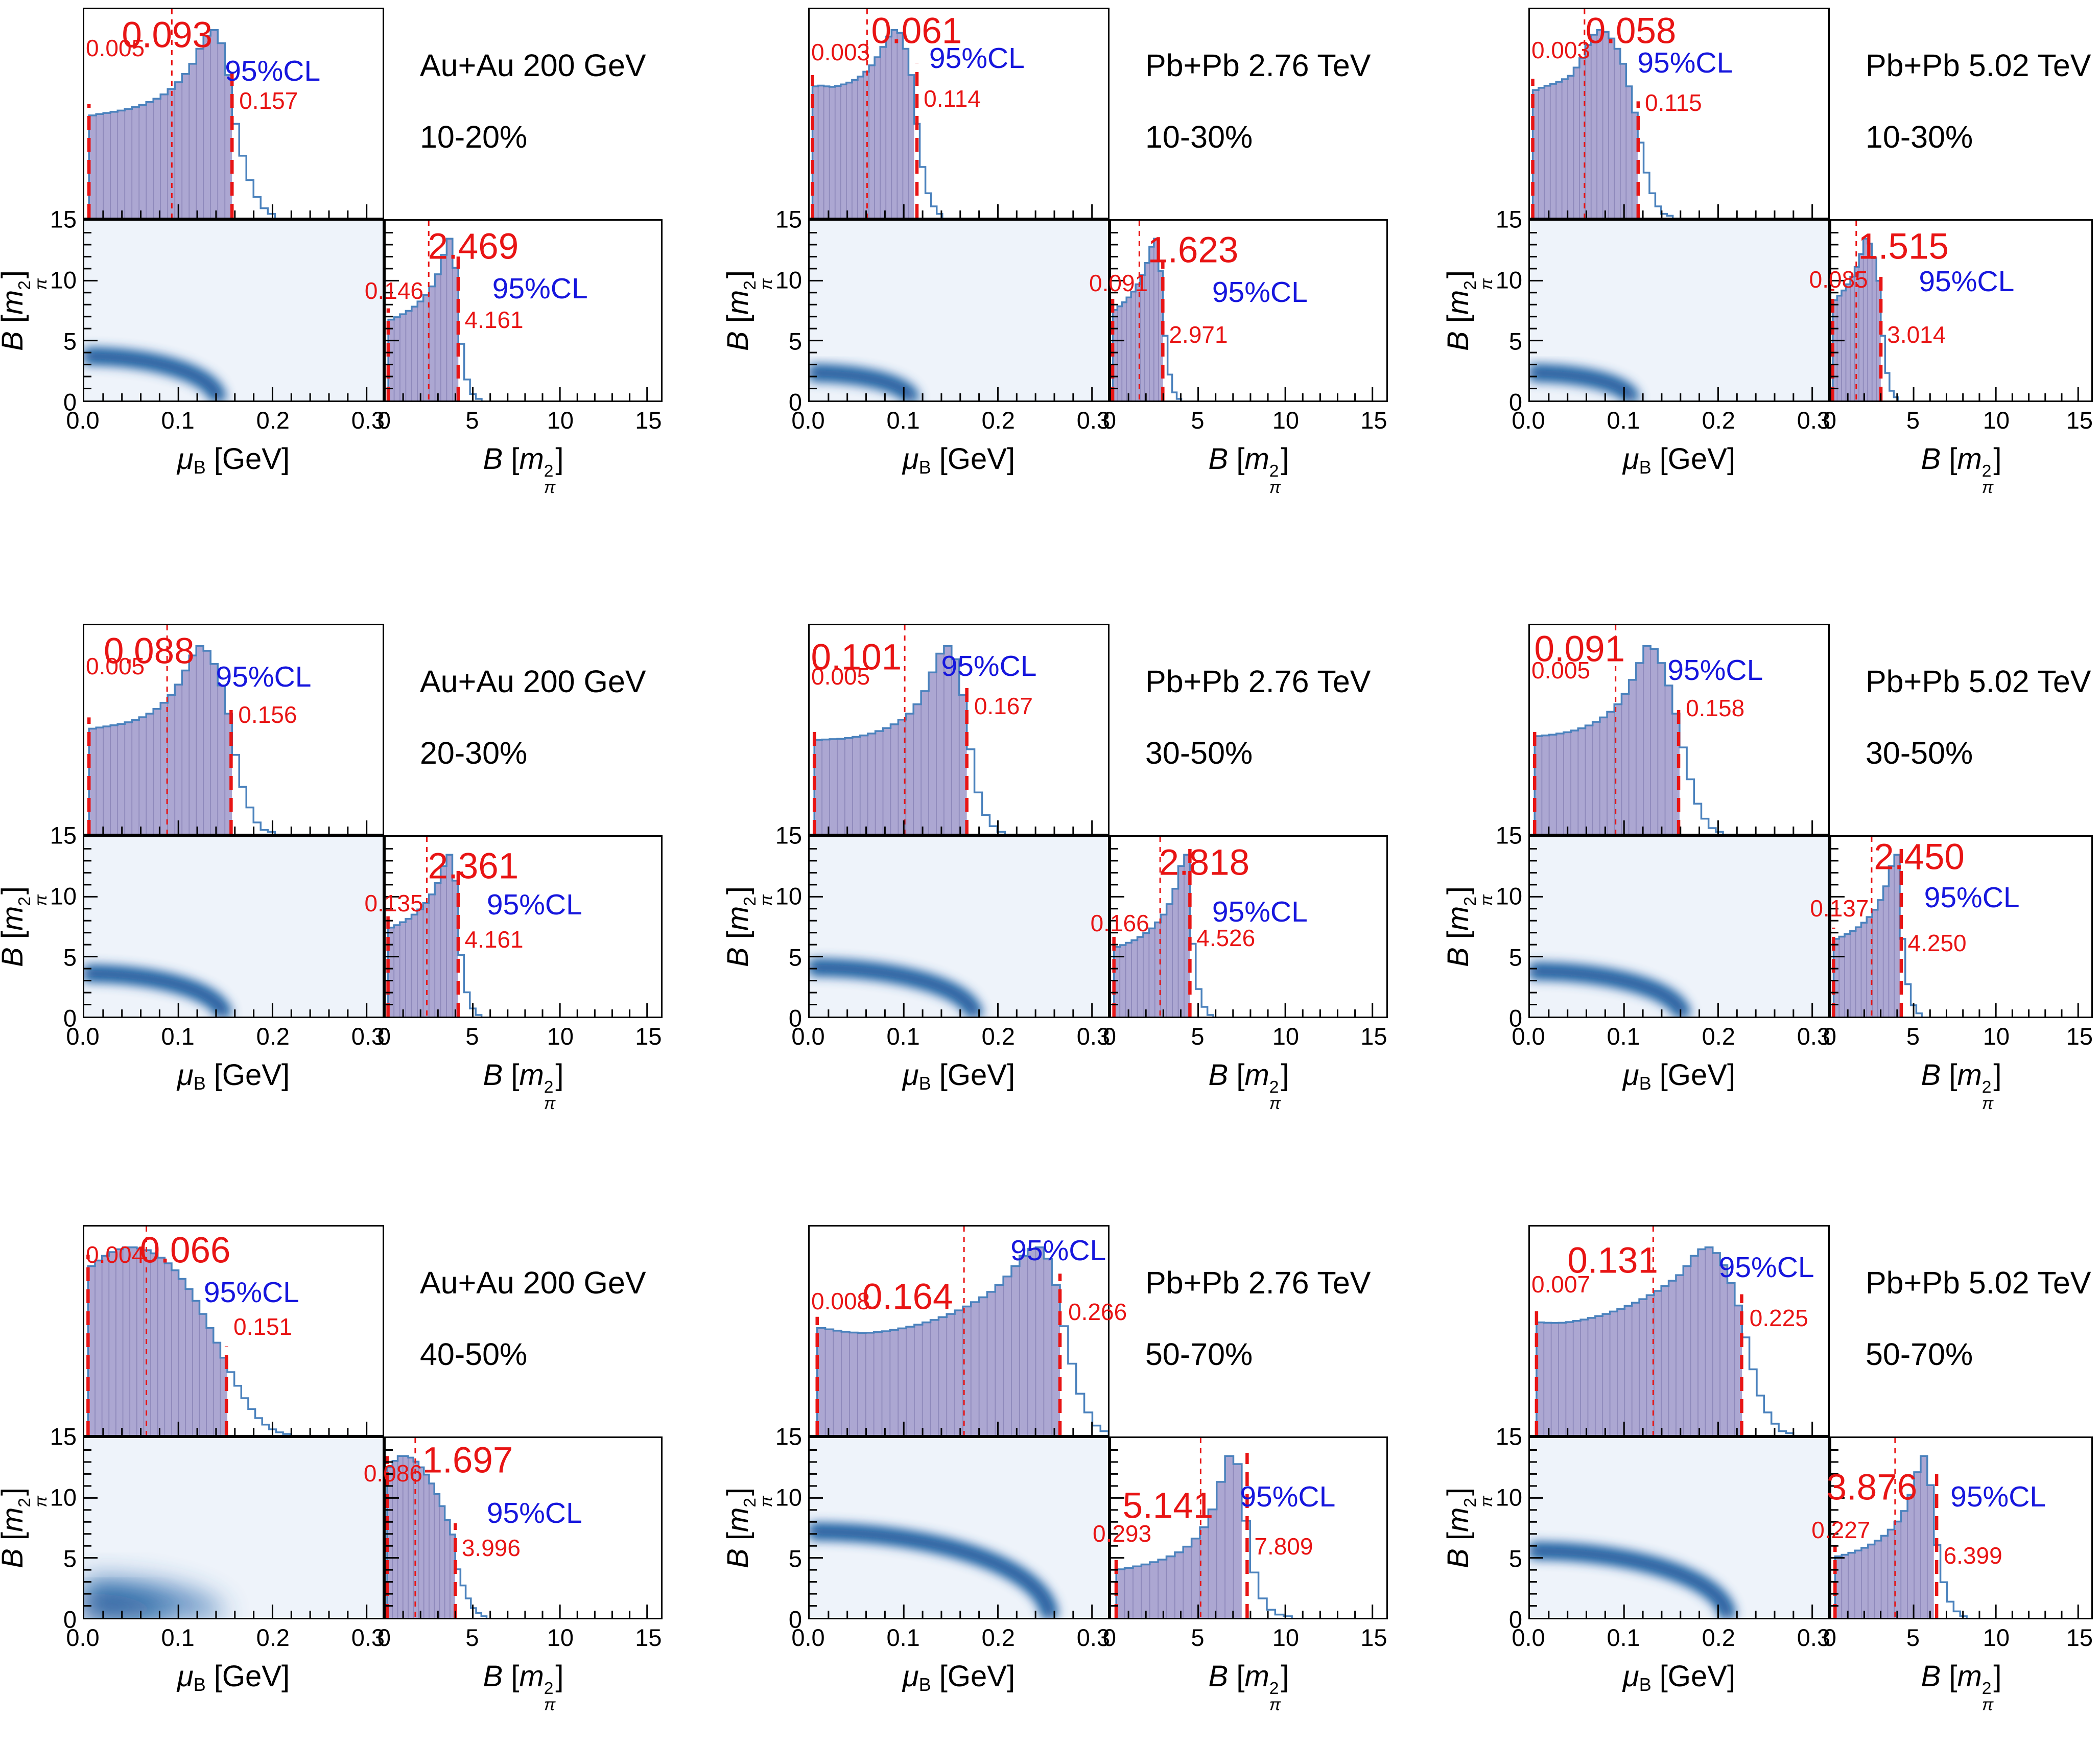 This screenshot has height=1744, width=2100. Describe the element at coordinates (1996, 420) in the screenshot. I see `x-tick-label-b: 10` at that location.